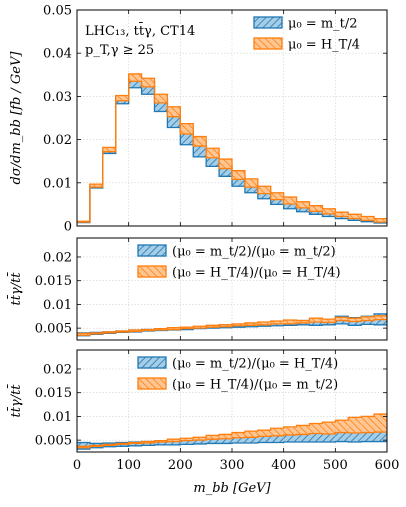  I want to click on x-tick-label: 100, so click(128, 465).